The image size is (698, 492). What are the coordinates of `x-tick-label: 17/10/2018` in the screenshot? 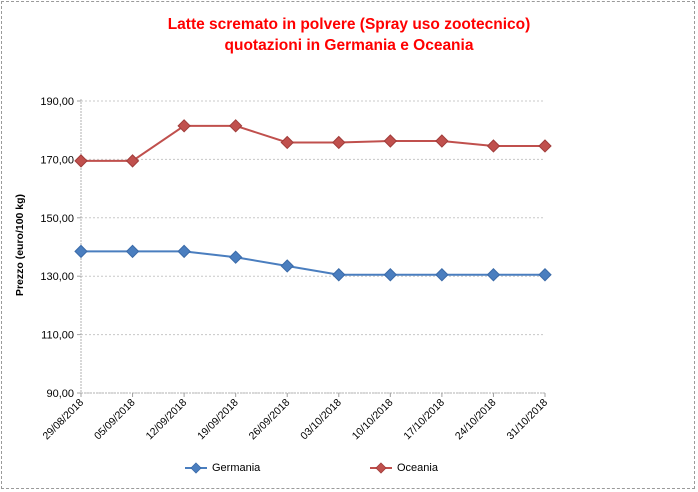 It's located at (424, 420).